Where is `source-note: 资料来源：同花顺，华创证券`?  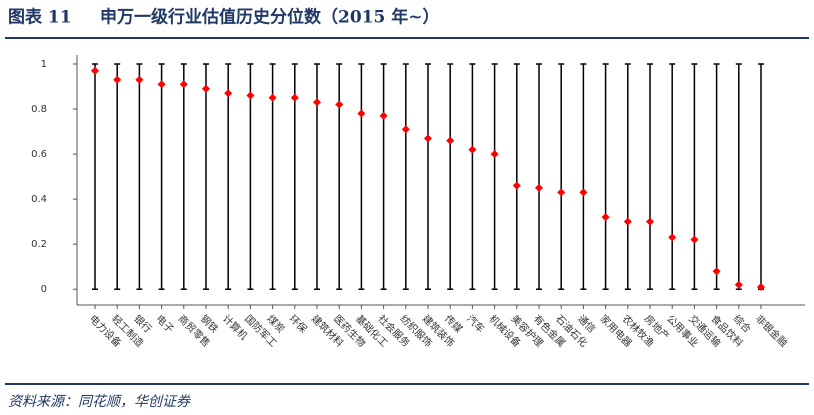
source-note: 资料来源：同花顺，华创证券 is located at coordinates (99, 402).